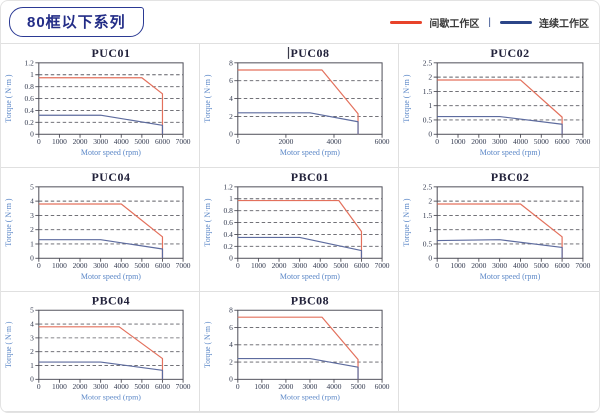  What do you see at coordinates (30, 62) in the screenshot?
I see `svg-text: 1.2` at bounding box center [30, 62].